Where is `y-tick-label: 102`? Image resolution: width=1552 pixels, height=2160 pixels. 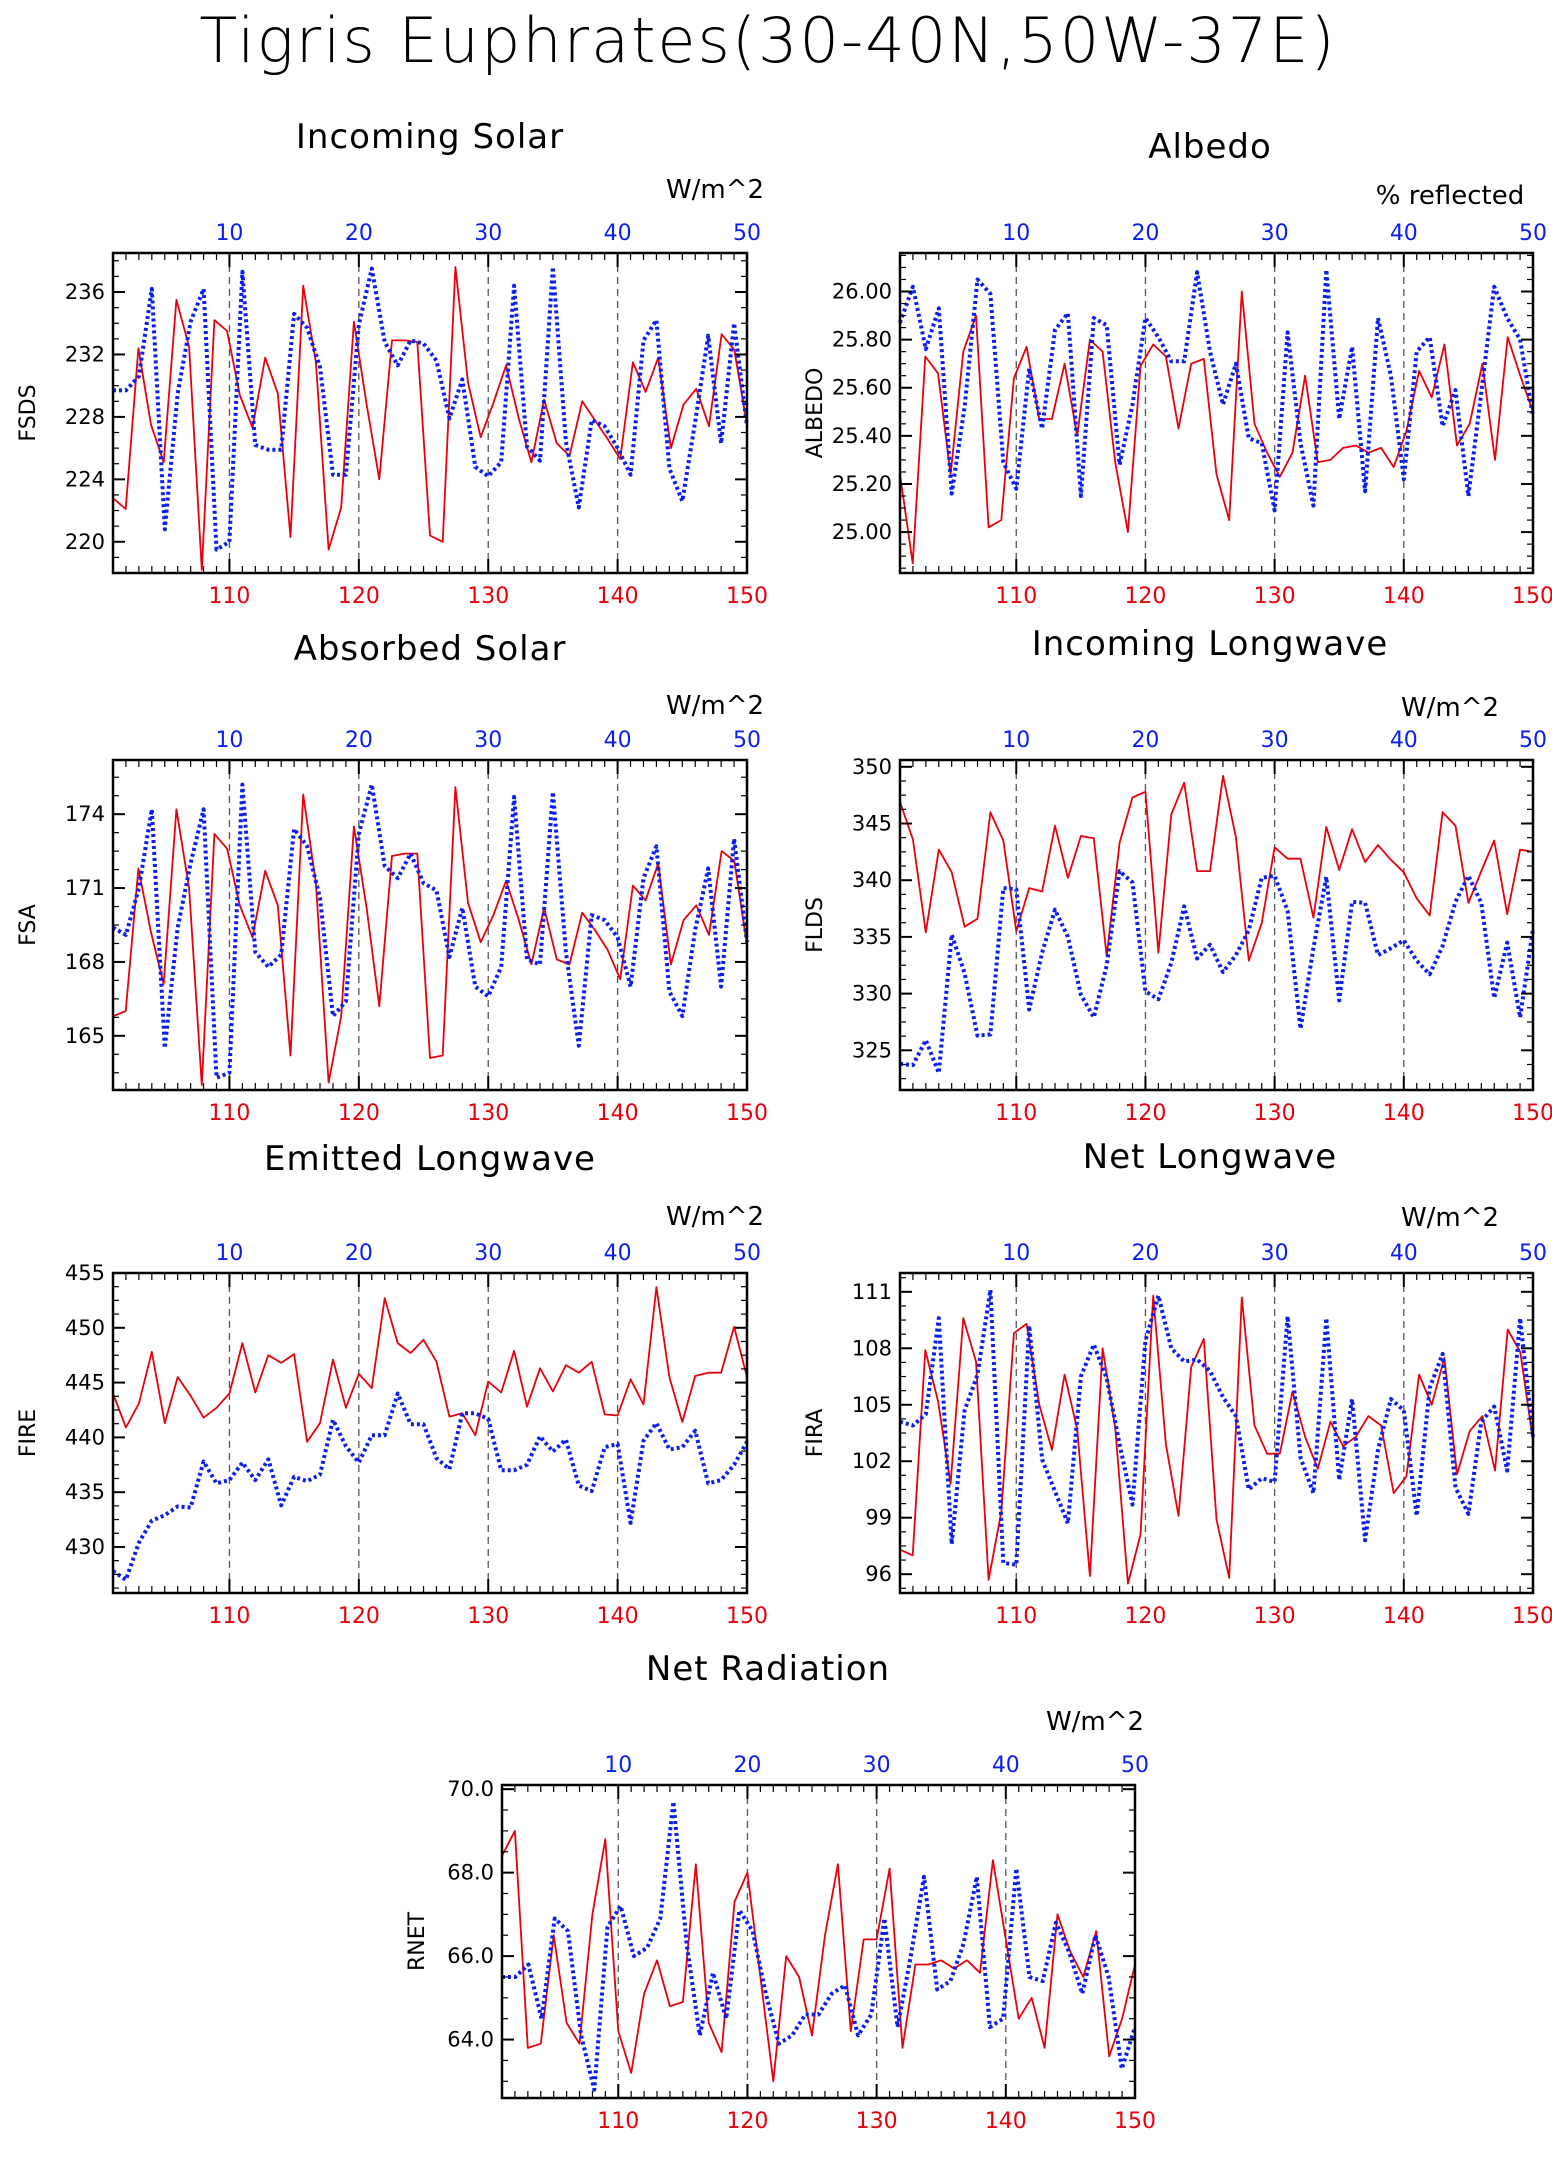
y-tick-label: 102 is located at coordinates (872, 1461).